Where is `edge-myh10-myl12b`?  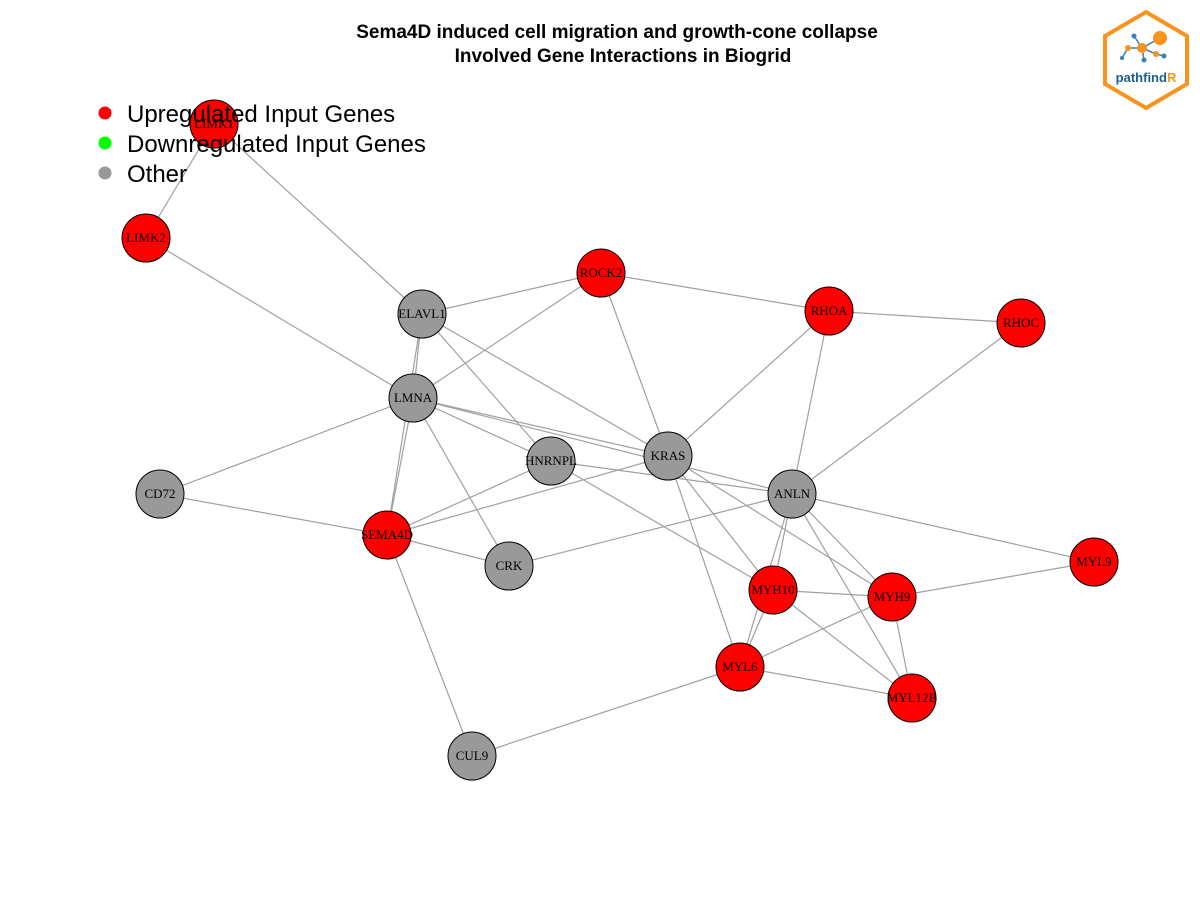
edge-myh10-myl12b is located at coordinates (842, 644).